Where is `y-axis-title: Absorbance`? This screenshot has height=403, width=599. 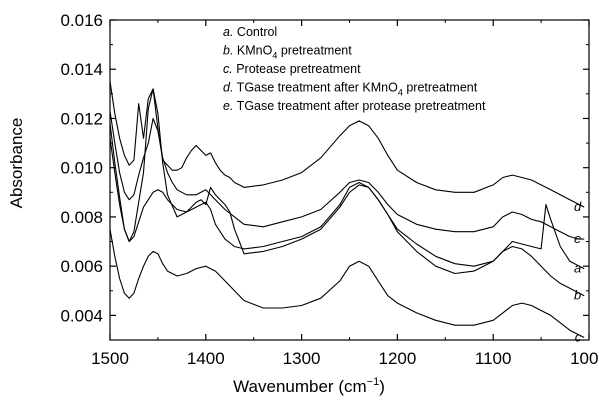 y-axis-title: Absorbance is located at coordinates (16, 163).